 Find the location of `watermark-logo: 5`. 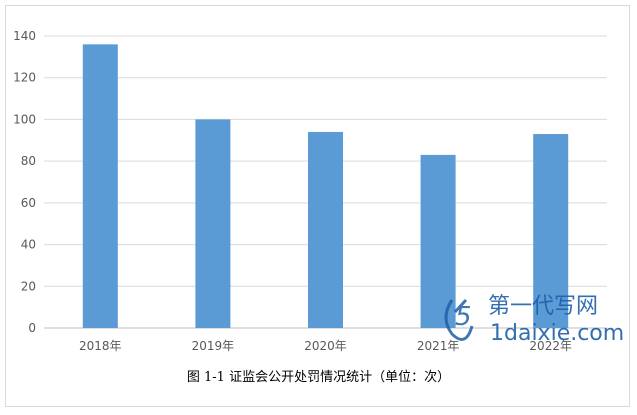

watermark-logo: 5 is located at coordinates (459, 319).